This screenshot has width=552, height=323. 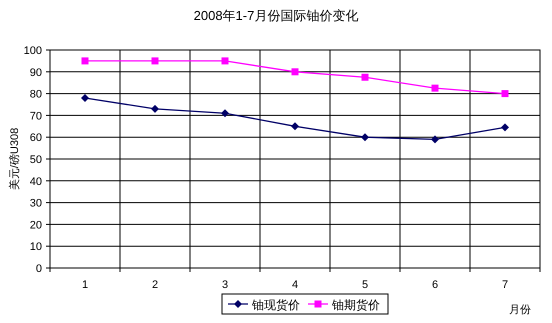 I want to click on legend-label: 铀期货价, so click(x=355, y=305).